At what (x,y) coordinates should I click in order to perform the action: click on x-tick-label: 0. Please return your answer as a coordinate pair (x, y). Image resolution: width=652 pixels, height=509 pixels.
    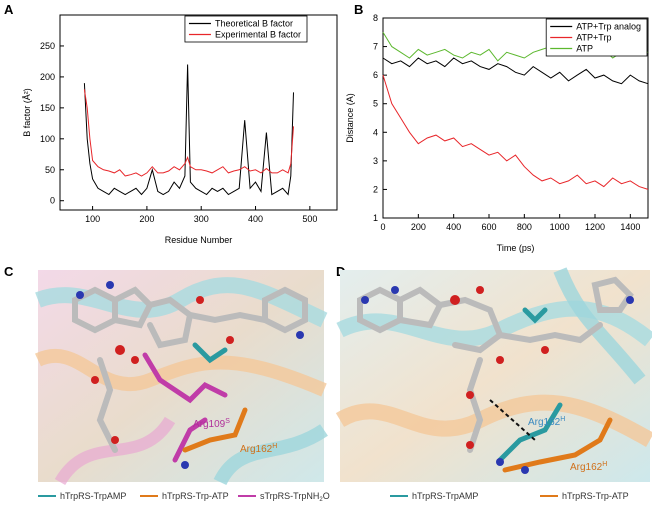
    Looking at the image, I should click on (382, 227).